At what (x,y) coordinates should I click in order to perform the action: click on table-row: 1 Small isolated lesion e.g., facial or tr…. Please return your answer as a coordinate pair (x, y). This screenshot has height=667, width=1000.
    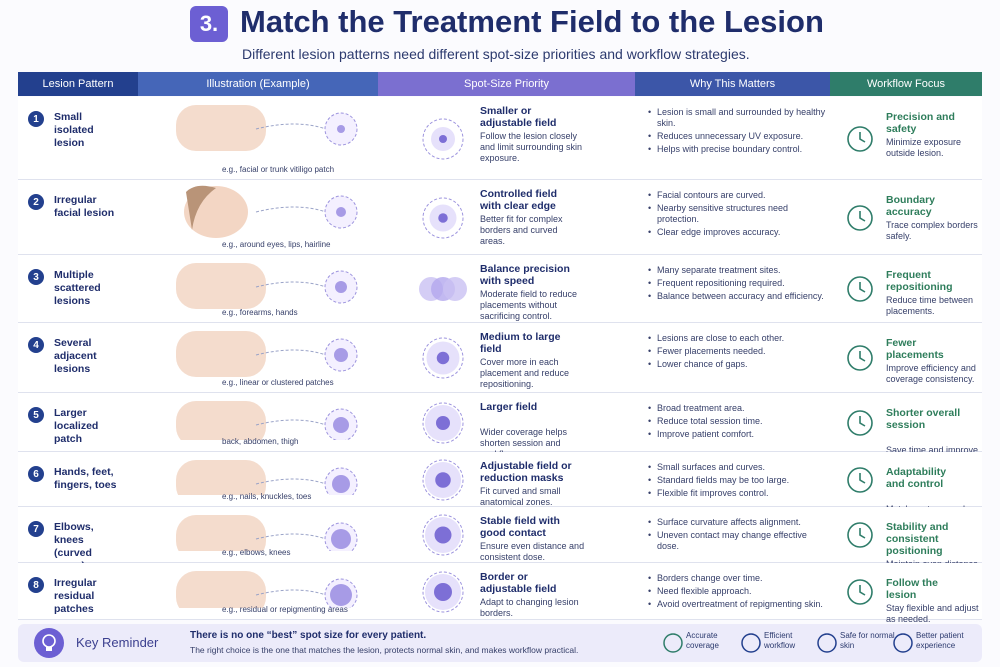
    Looking at the image, I should click on (500, 138).